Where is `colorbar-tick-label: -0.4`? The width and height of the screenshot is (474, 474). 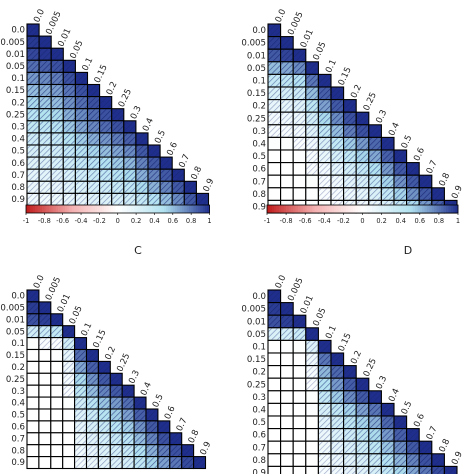 colorbar-tick-label: -0.4 is located at coordinates (81, 221).